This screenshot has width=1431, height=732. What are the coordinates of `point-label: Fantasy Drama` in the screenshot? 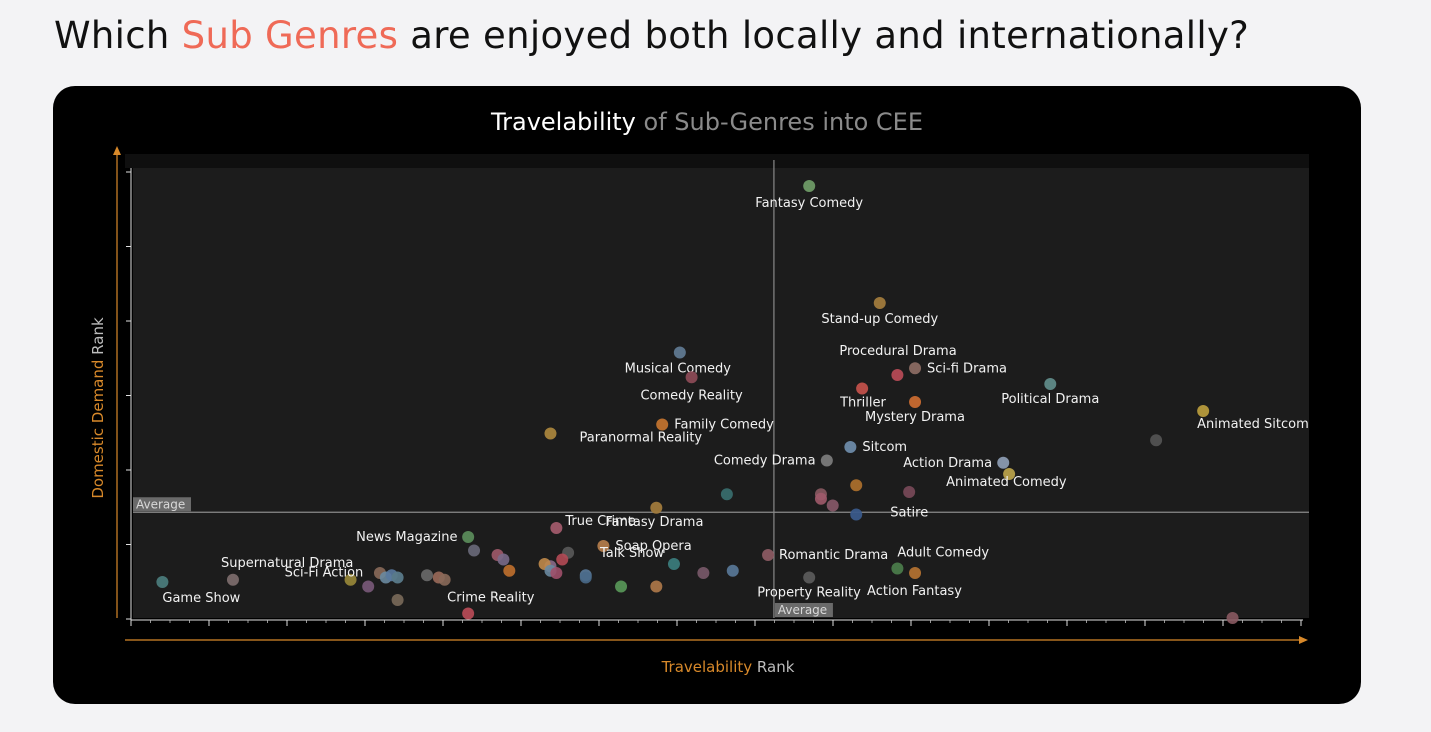 It's located at (654, 522).